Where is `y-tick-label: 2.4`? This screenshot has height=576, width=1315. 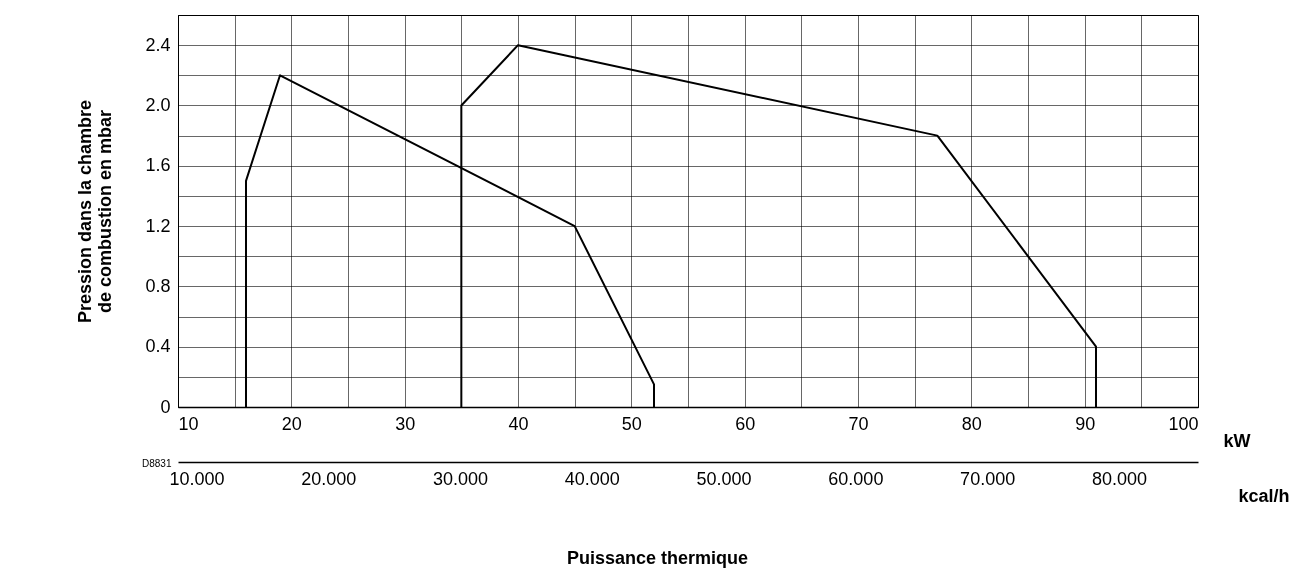 y-tick-label: 2.4 is located at coordinates (158, 44).